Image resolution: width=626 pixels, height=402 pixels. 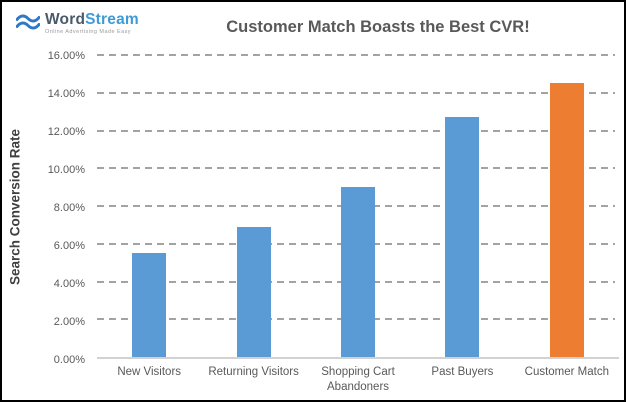 I want to click on y-tick-label: 2.00%, so click(x=69, y=322).